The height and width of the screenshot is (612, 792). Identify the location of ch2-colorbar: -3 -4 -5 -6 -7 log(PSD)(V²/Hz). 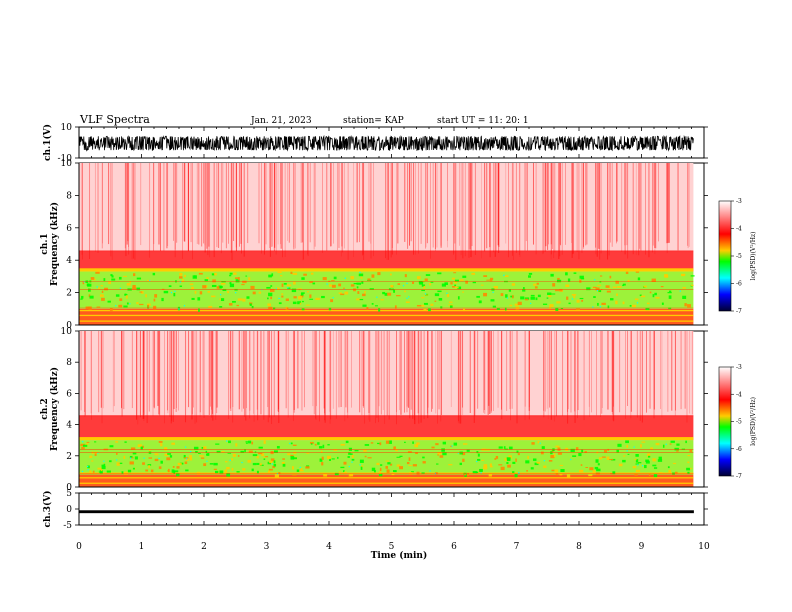
(737, 422).